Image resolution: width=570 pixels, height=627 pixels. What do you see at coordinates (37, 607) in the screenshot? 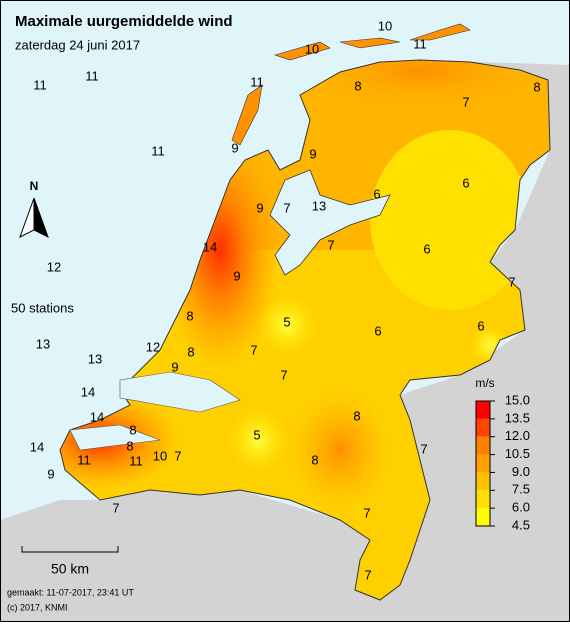
I see `footer-copyright: (c) 2017, KNMI` at bounding box center [37, 607].